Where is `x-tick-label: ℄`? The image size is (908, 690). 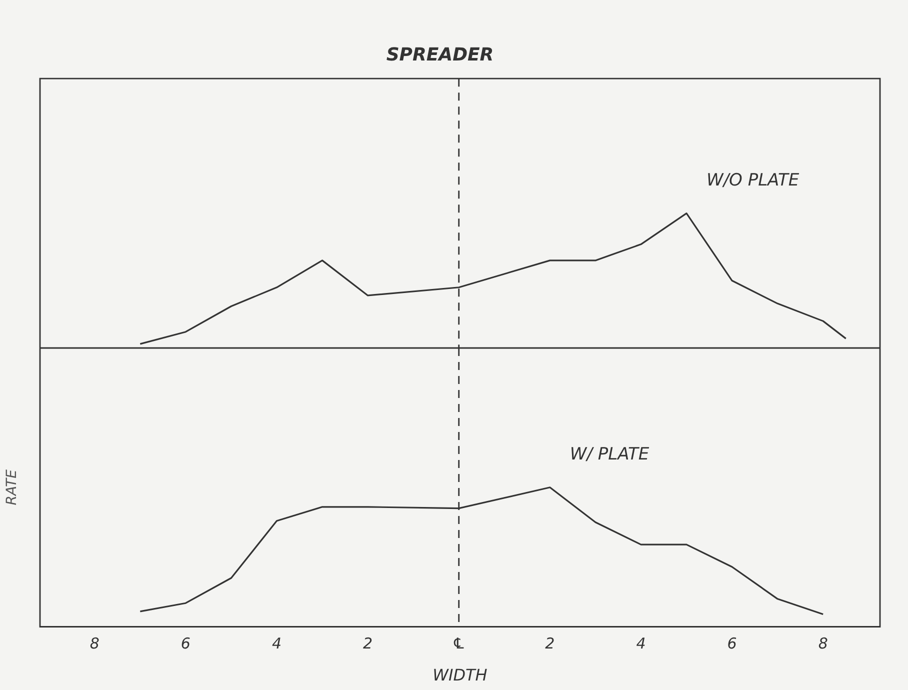
x-tick-label: ℄ is located at coordinates (459, 643).